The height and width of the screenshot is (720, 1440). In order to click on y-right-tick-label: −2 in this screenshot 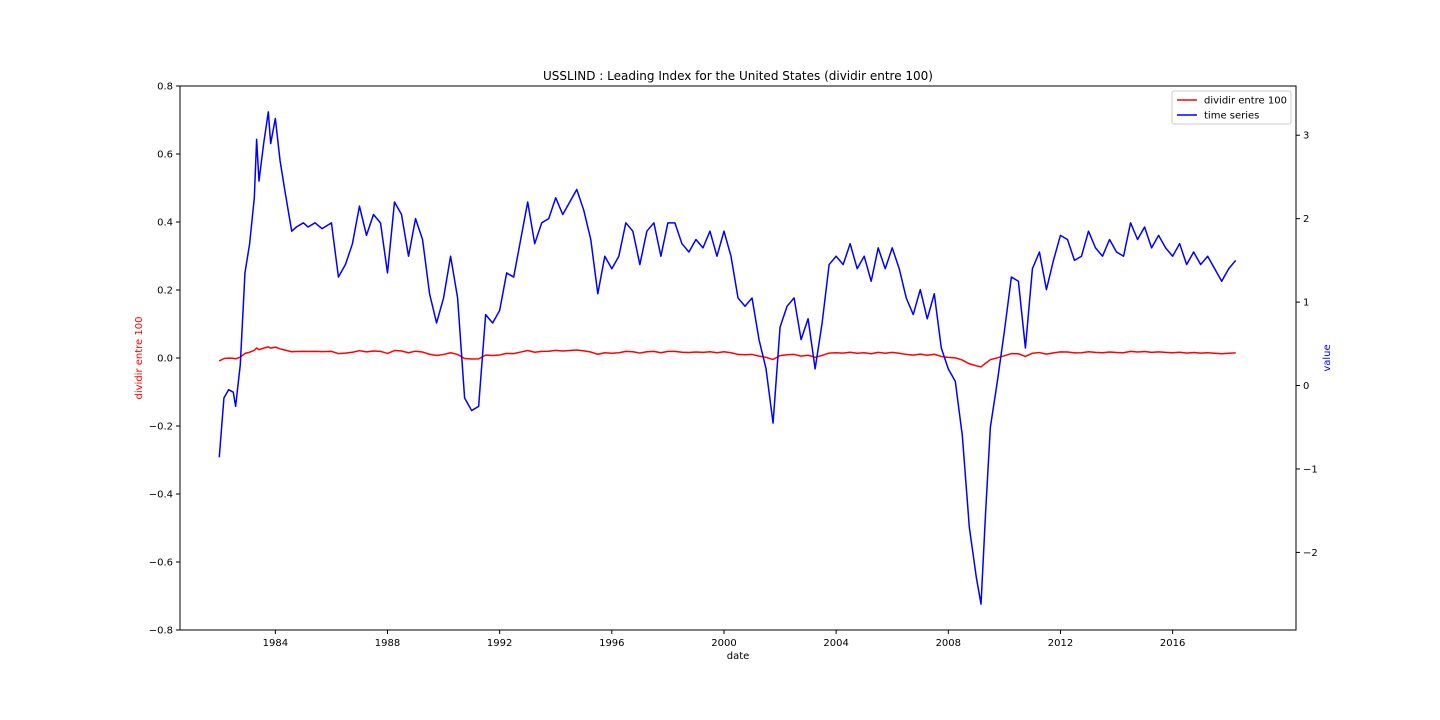, I will do `click(1310, 553)`.